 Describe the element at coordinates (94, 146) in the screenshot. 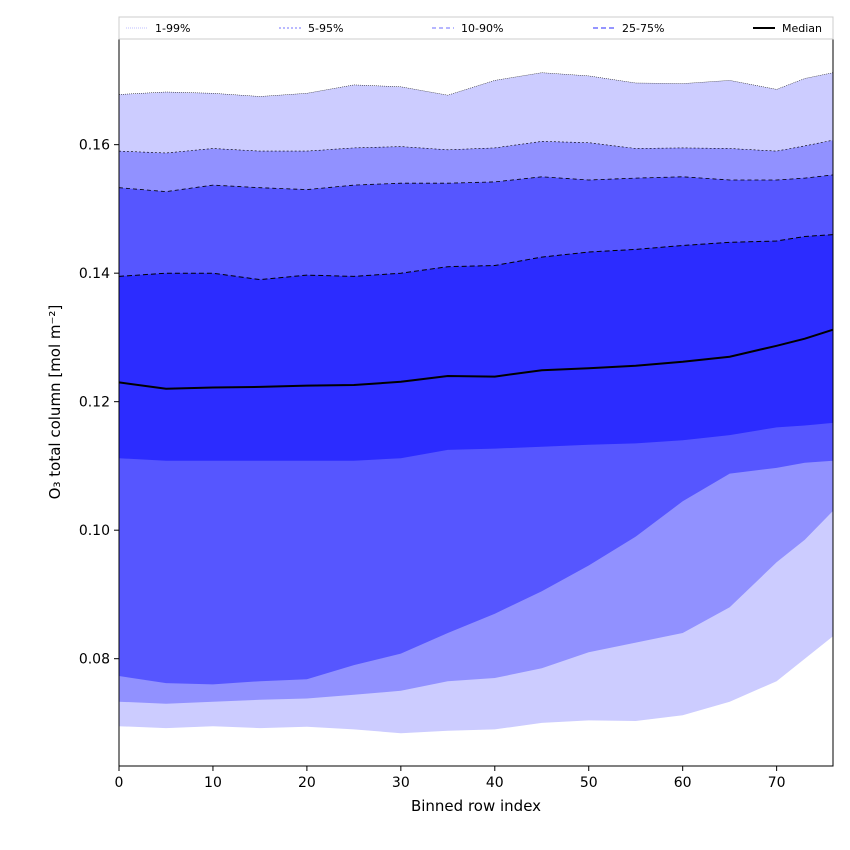

I see `y-tick-label: 0.16` at that location.